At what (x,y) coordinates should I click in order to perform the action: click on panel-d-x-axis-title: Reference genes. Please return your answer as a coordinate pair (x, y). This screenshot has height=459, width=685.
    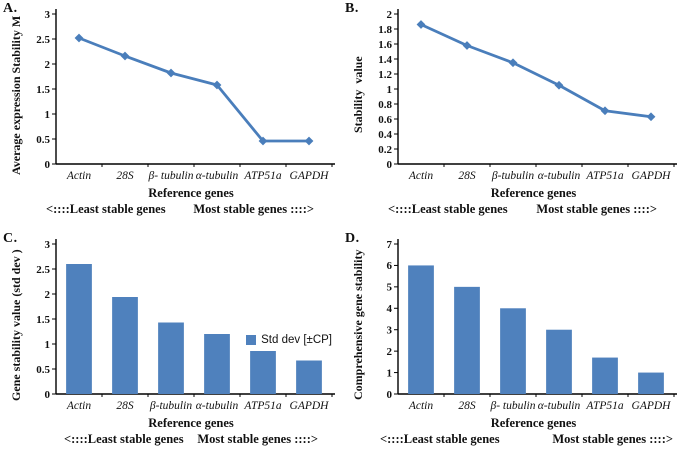
    Looking at the image, I should click on (533, 423).